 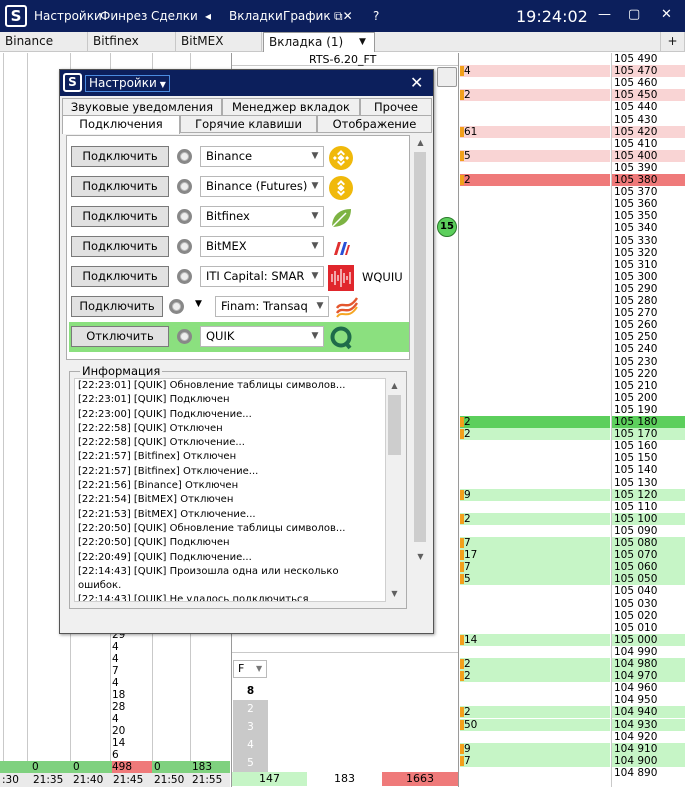 I want to click on tab-vkladka-1: Вкладка (1) ▼, so click(x=319, y=42).